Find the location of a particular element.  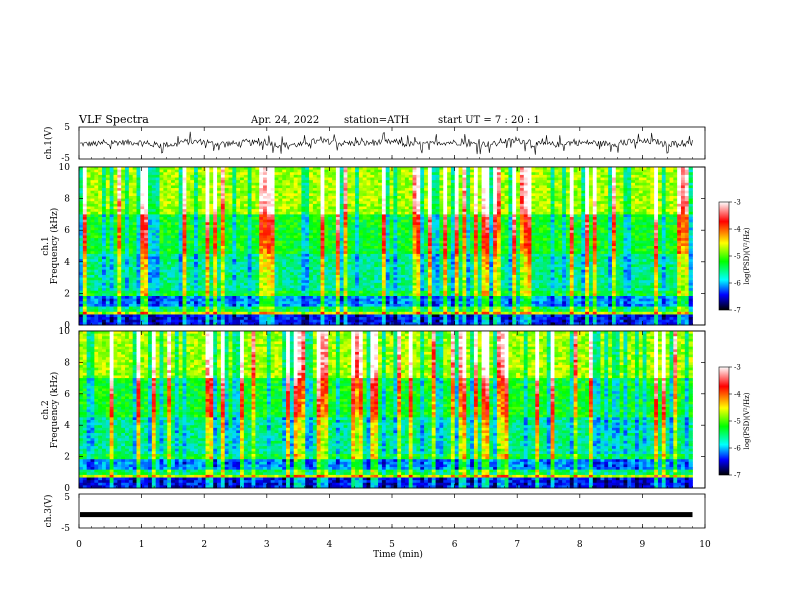

ch3-waveform-panel: 5 -5 ch.3(V) is located at coordinates (374, 513).